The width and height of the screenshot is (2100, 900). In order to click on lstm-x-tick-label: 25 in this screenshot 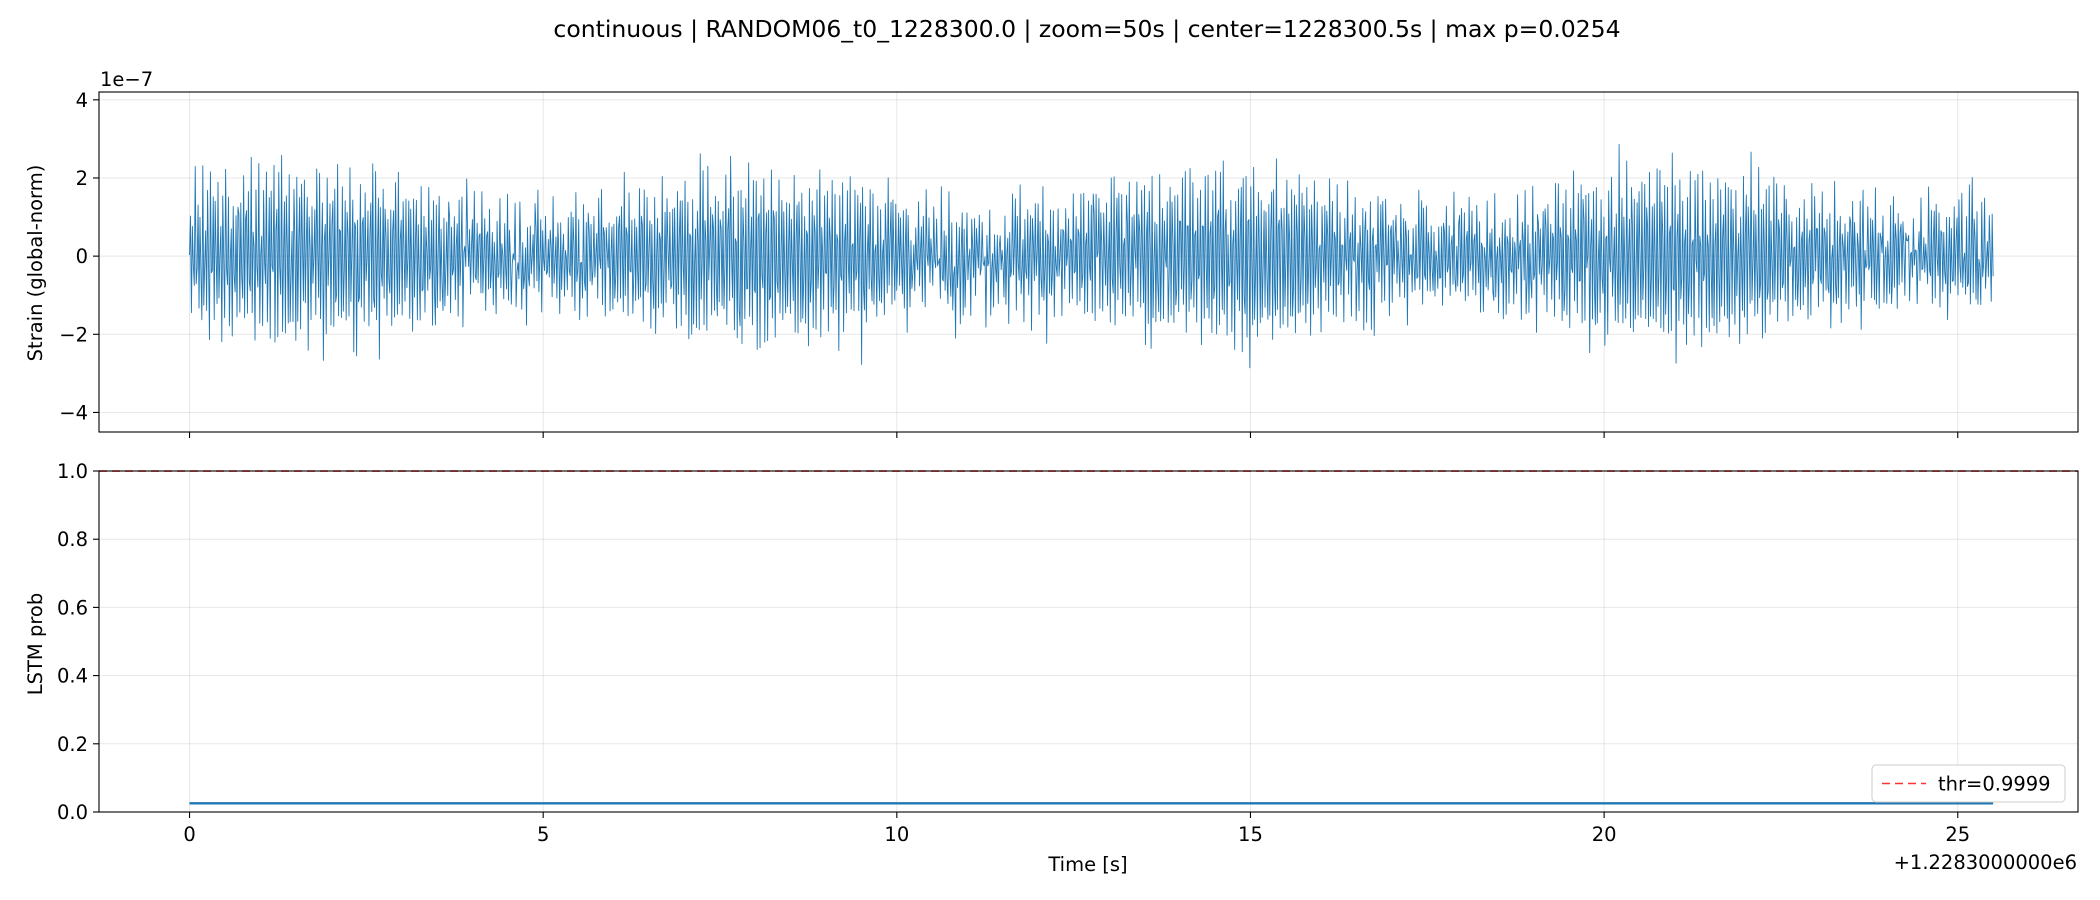, I will do `click(1957, 834)`.